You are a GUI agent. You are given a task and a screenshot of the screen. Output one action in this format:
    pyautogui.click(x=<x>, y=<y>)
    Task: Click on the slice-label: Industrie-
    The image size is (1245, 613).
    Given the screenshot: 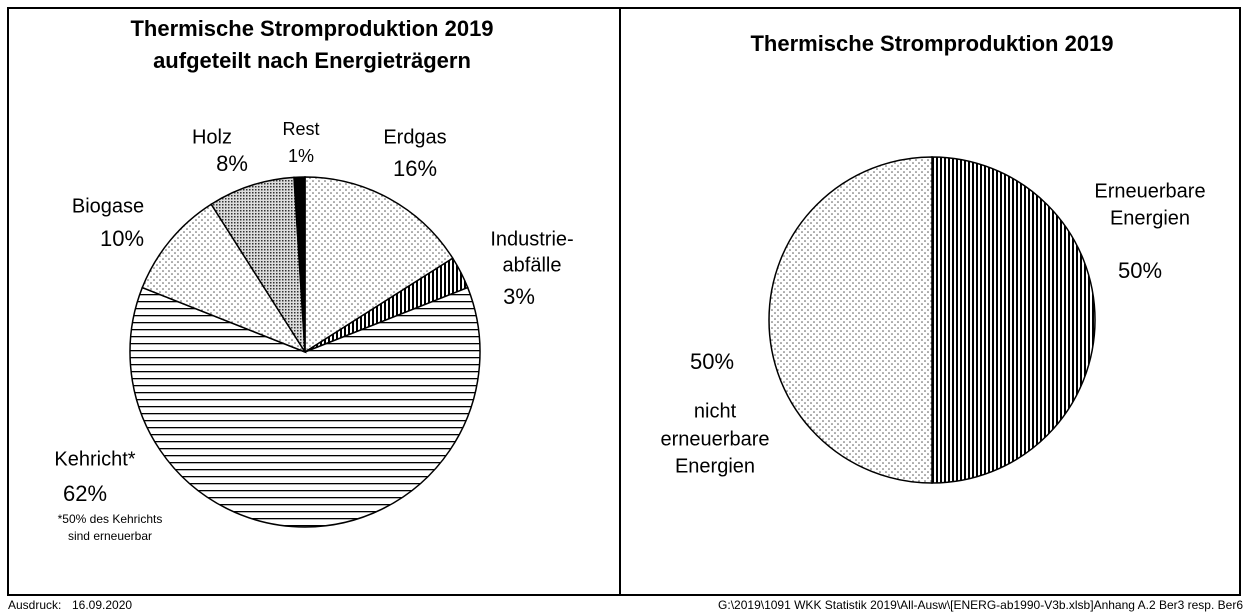 What is the action you would take?
    pyautogui.click(x=531, y=239)
    